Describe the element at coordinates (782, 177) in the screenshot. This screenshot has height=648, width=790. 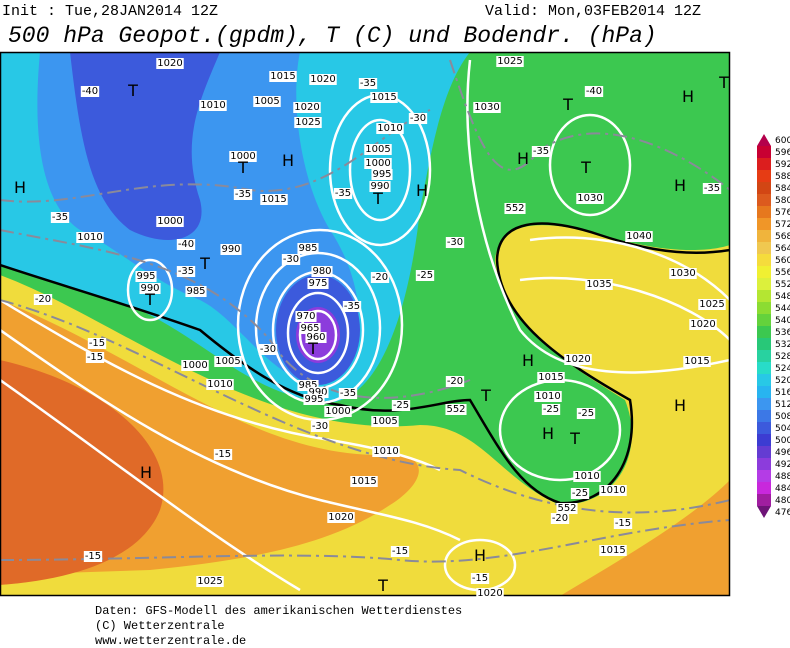
I see `legend-label: 588` at that location.